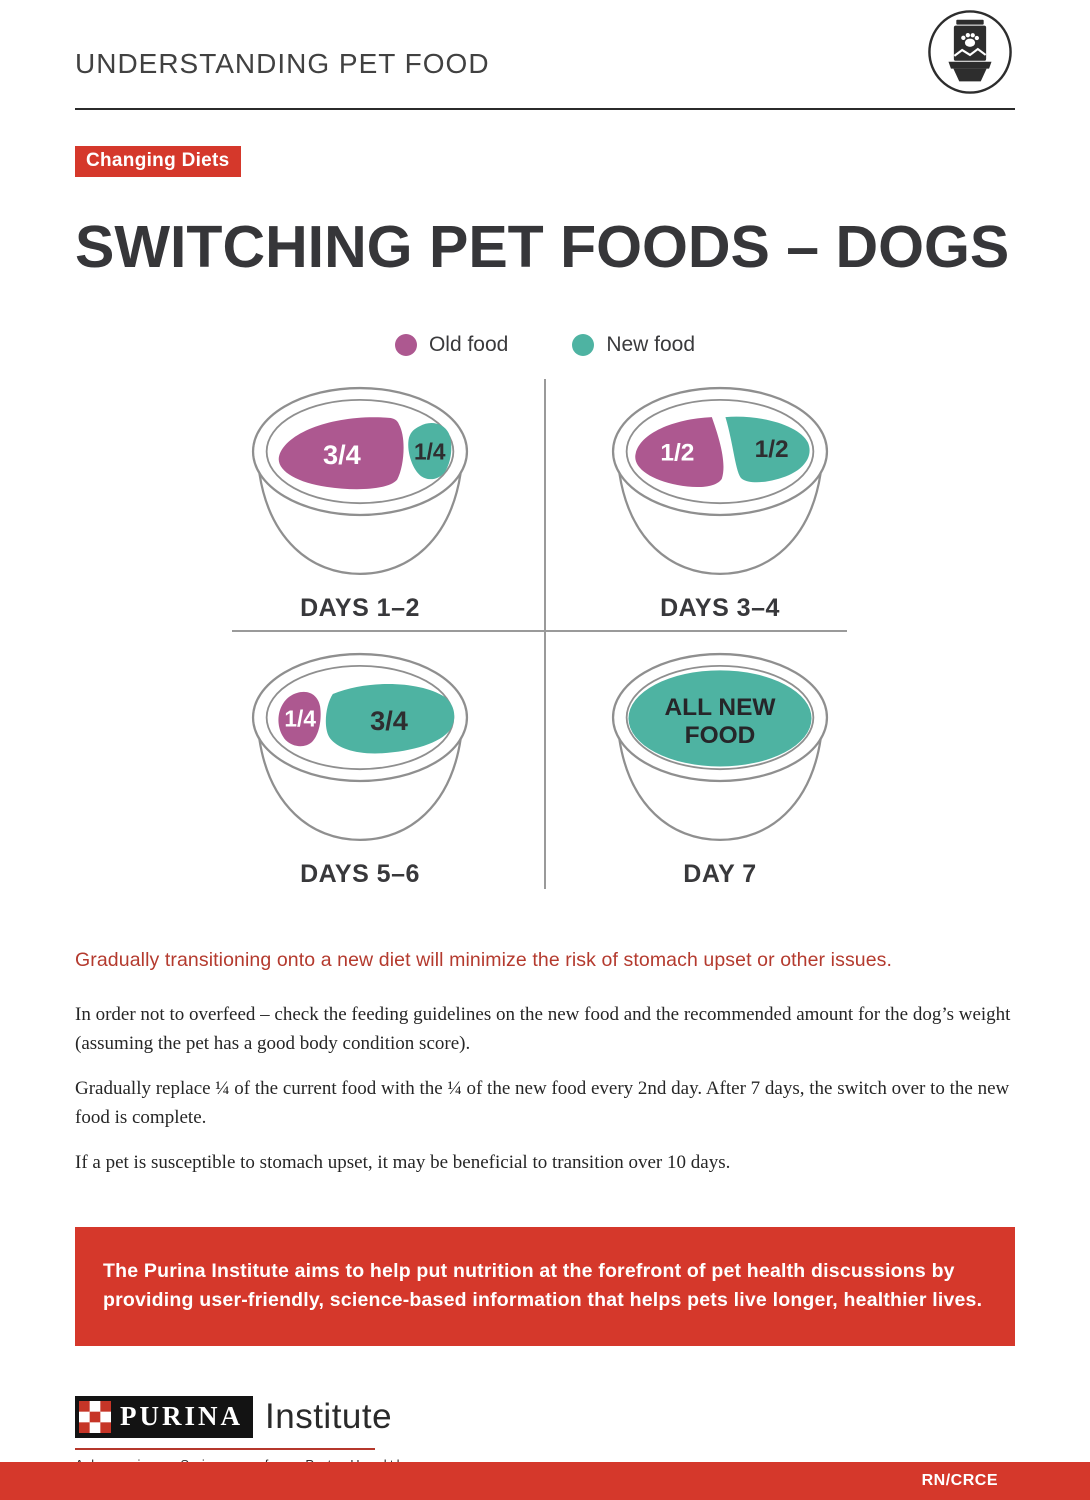 Image resolution: width=1090 pixels, height=1500 pixels. I want to click on bowl-days-3-4: 1/2 1/2 DAYS 3–4, so click(720, 505).